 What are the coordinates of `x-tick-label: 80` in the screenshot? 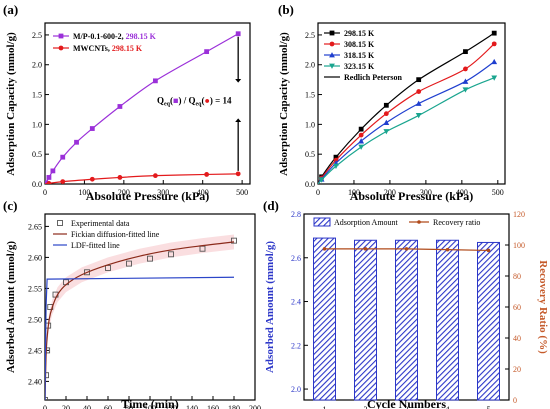 It's located at (129, 406).